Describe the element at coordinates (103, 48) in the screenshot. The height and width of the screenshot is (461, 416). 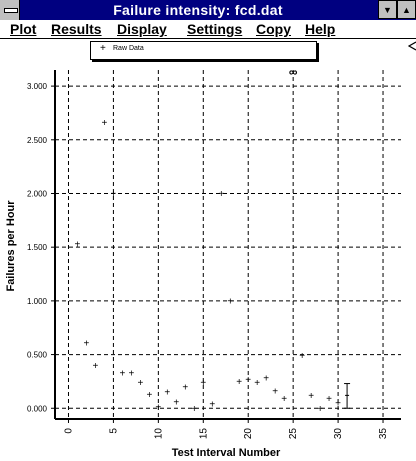
I see `legend-marker: +` at that location.